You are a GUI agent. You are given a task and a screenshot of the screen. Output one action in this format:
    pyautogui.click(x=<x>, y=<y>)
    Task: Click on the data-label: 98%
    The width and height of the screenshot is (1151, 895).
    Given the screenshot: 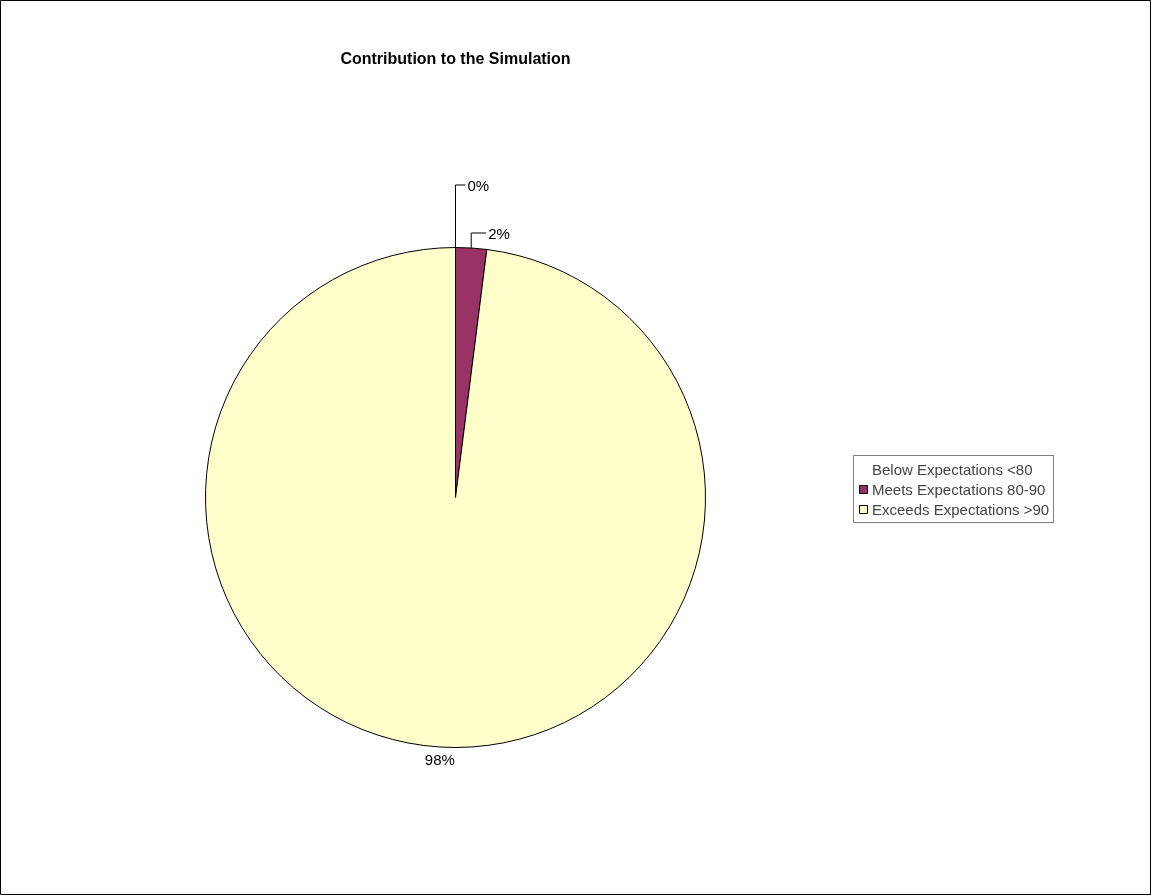 What is the action you would take?
    pyautogui.click(x=439, y=759)
    